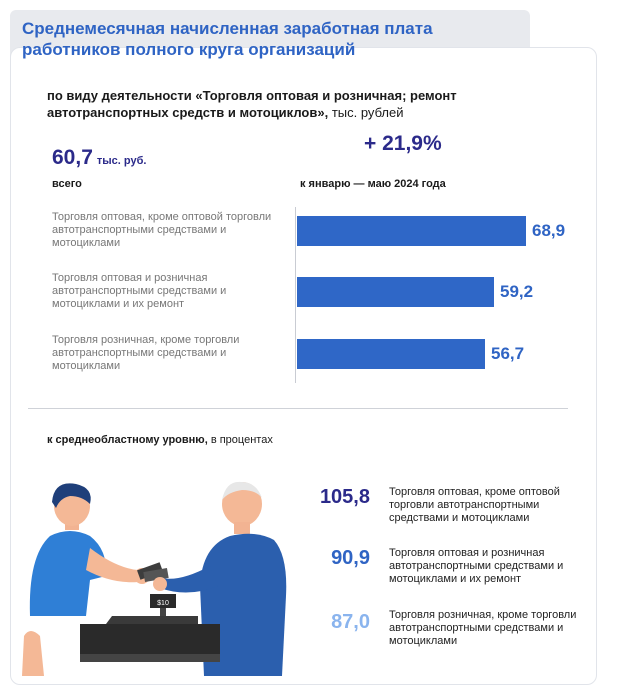 This screenshot has height=689, width=620. Describe the element at coordinates (508, 353) in the screenshot. I see `bar-value-label: 56,7` at that location.